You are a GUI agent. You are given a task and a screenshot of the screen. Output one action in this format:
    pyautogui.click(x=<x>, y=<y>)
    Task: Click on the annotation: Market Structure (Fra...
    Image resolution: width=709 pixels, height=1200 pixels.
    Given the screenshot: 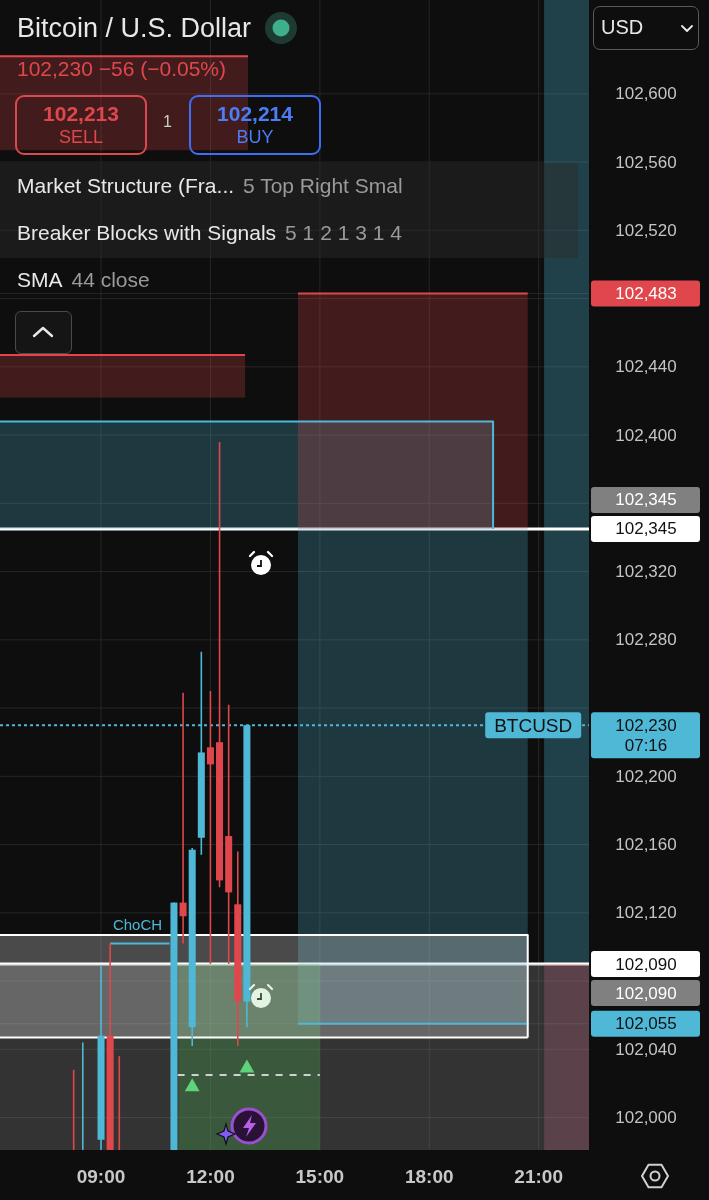 What is the action you would take?
    pyautogui.click(x=126, y=185)
    